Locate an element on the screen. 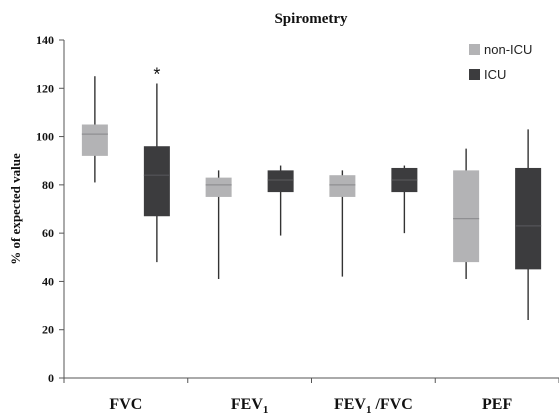 The width and height of the screenshot is (559, 418). x-tick-label: FVC is located at coordinates (125, 404).